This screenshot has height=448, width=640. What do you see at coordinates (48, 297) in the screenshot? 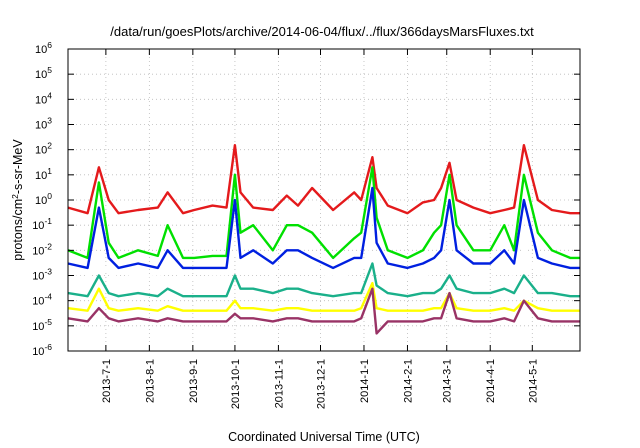
I see `y-tick-exp: -4` at bounding box center [48, 297].